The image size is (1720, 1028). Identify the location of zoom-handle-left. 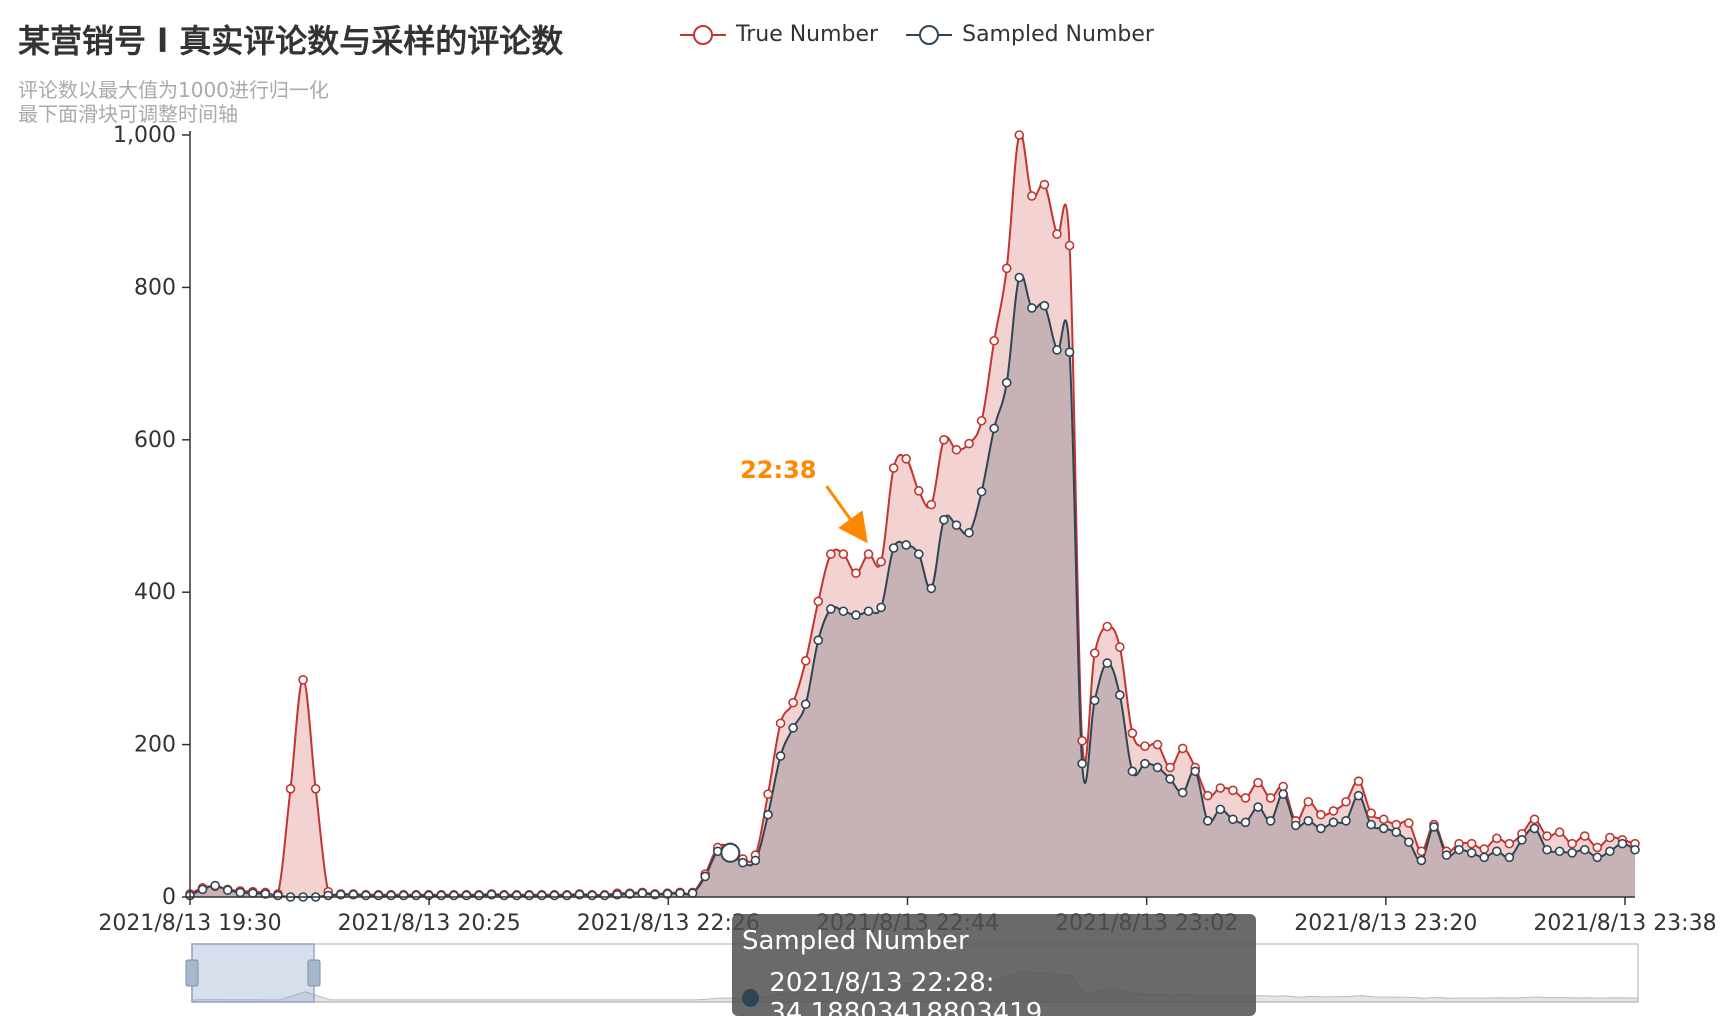
(192, 973).